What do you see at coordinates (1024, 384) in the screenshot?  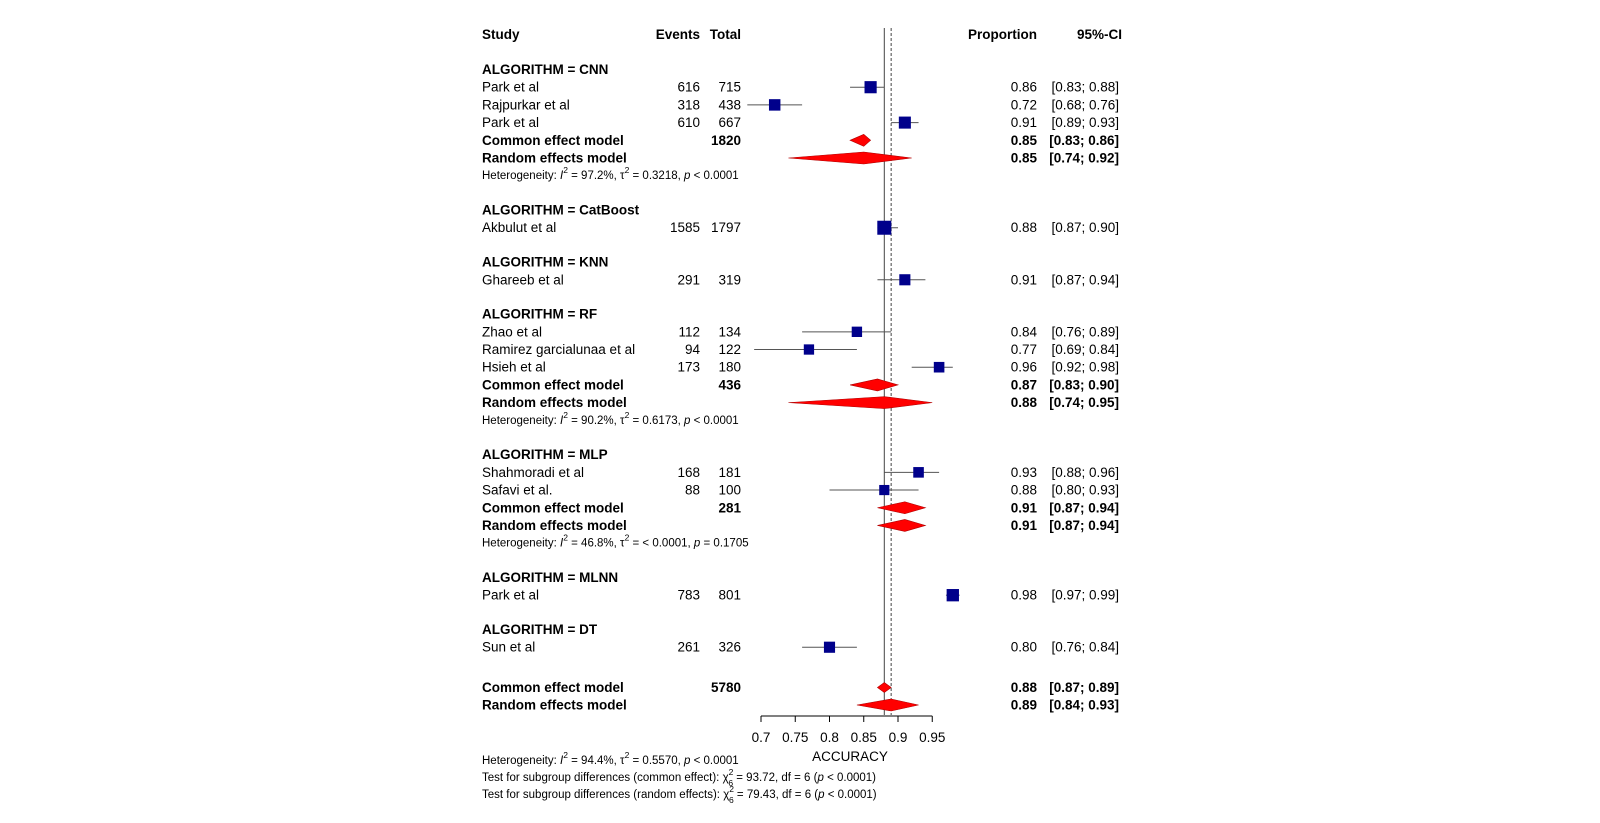 I see `common-effect-proportion: 0.87` at bounding box center [1024, 384].